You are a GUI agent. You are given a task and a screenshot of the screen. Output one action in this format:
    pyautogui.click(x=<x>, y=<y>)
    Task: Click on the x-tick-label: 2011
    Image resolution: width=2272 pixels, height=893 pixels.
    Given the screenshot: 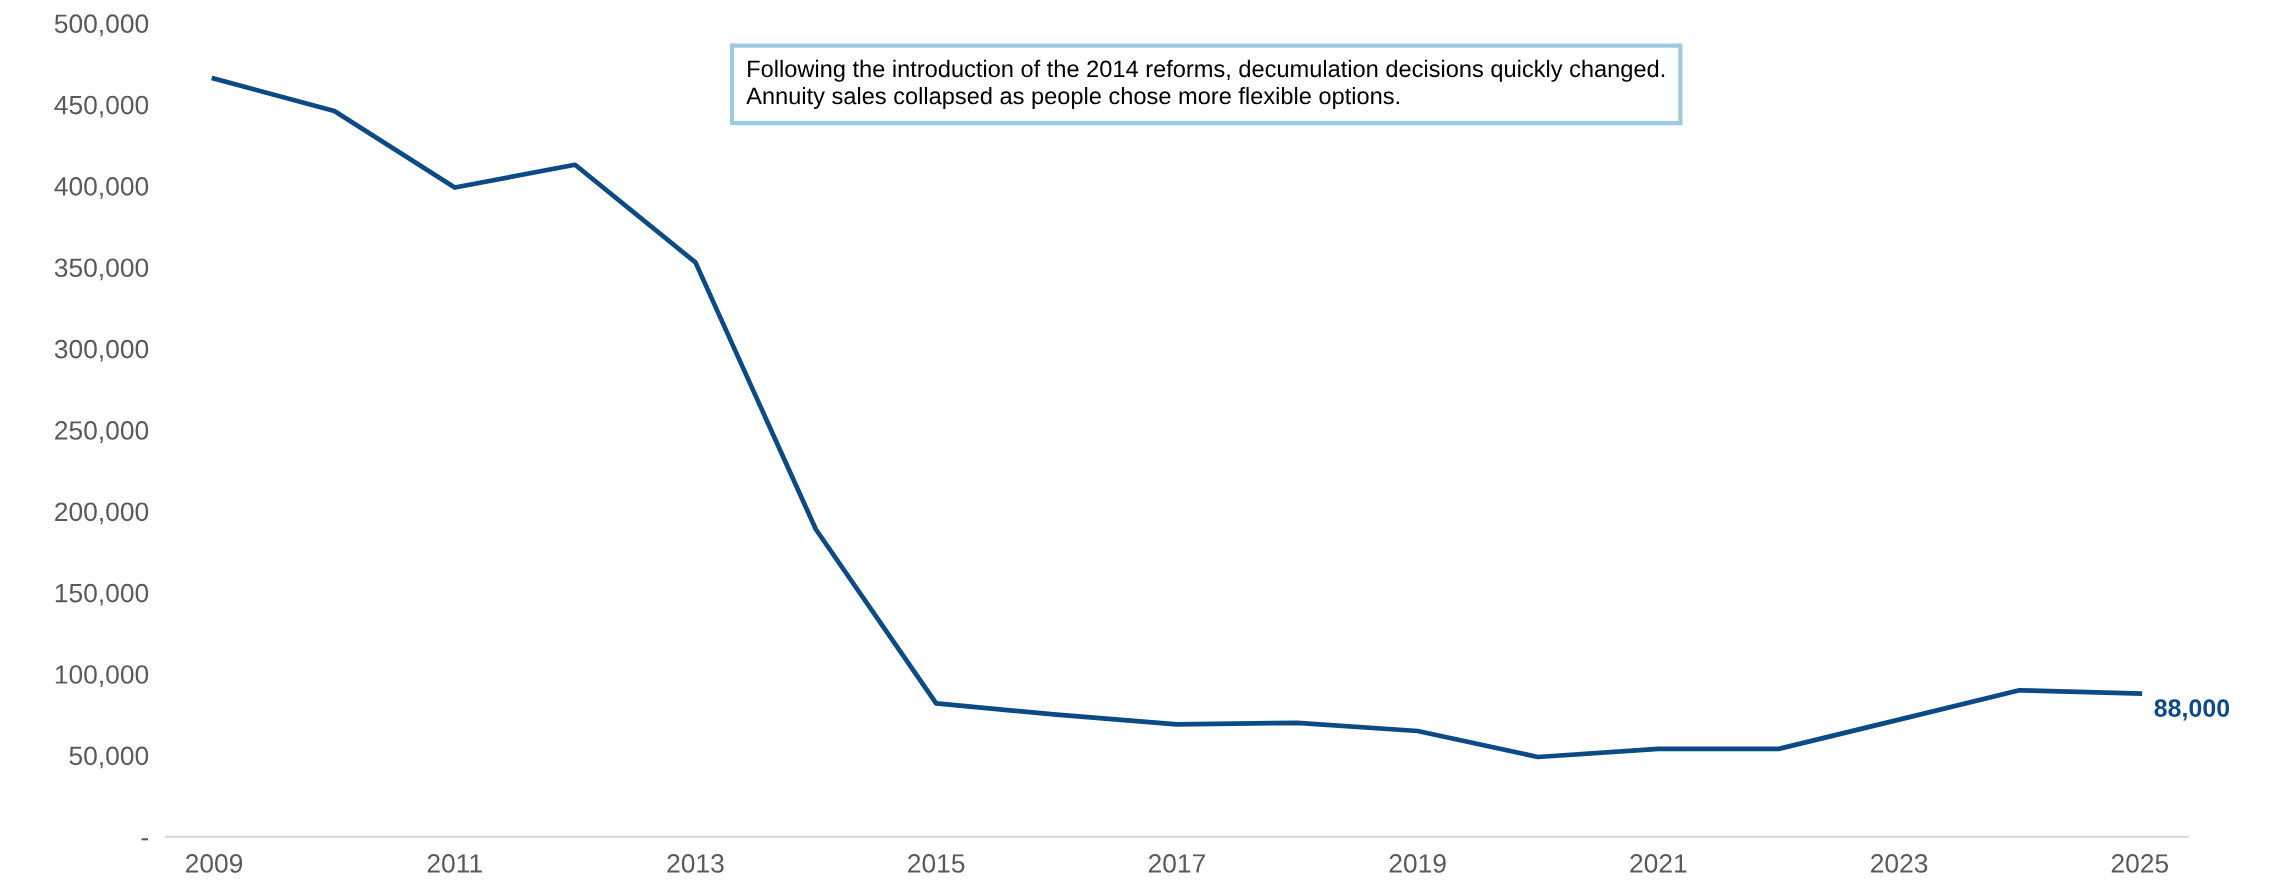 What is the action you would take?
    pyautogui.click(x=454, y=863)
    